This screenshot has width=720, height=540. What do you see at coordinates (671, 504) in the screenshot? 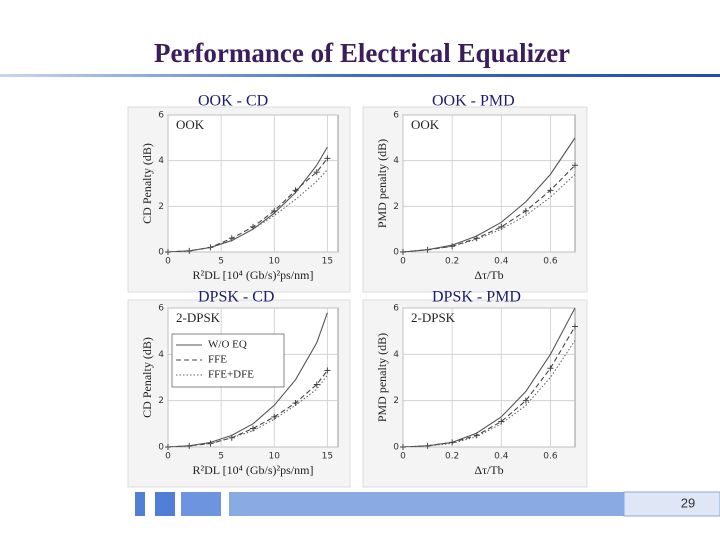
I see `page-box` at bounding box center [671, 504].